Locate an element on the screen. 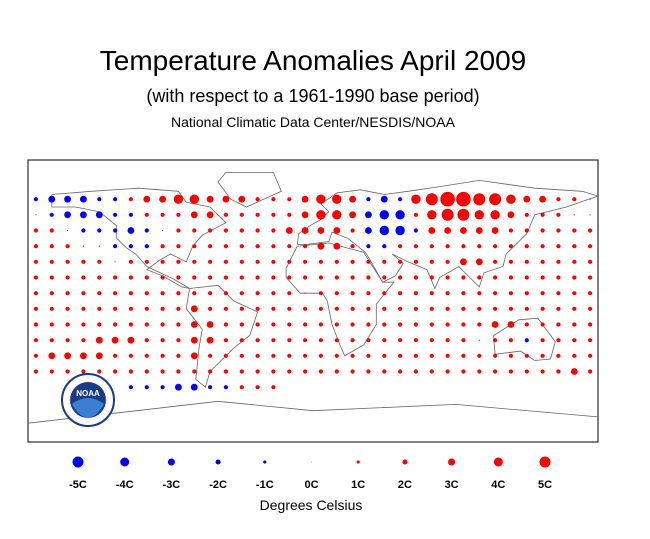 The image size is (650, 539). legend-label: -5C is located at coordinates (78, 485).